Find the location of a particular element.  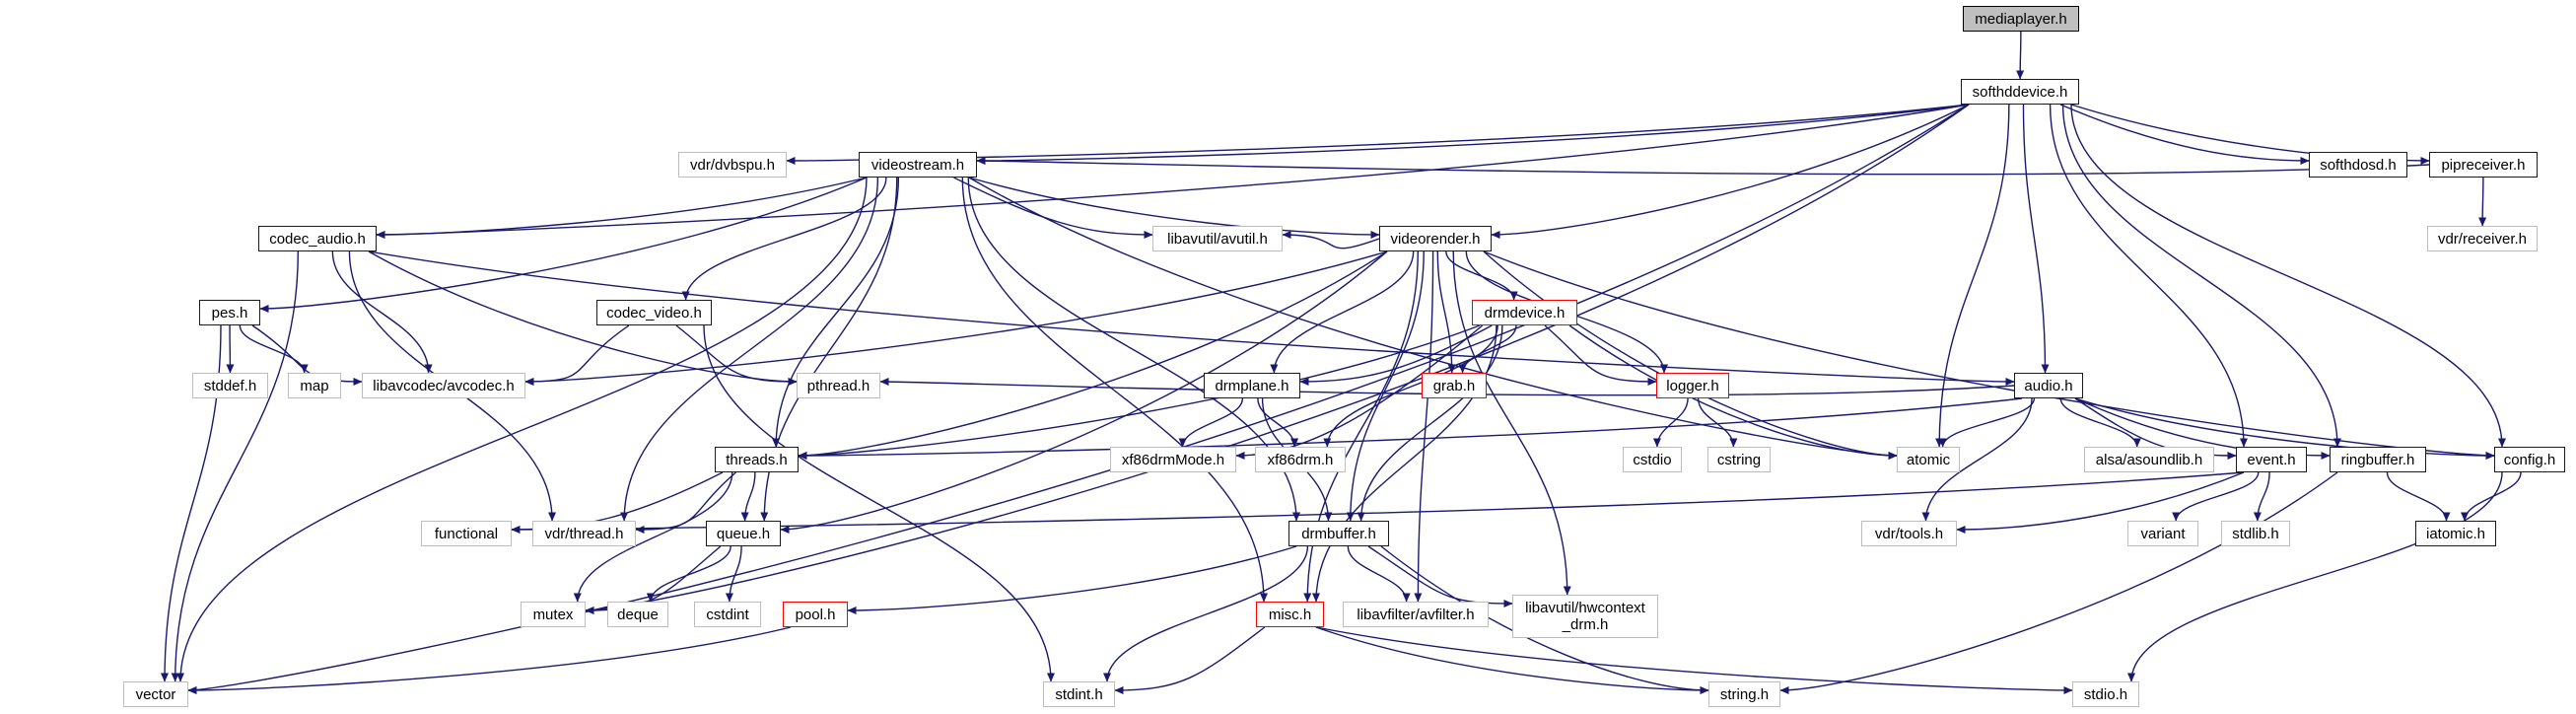

node-label: variant is located at coordinates (2163, 533).